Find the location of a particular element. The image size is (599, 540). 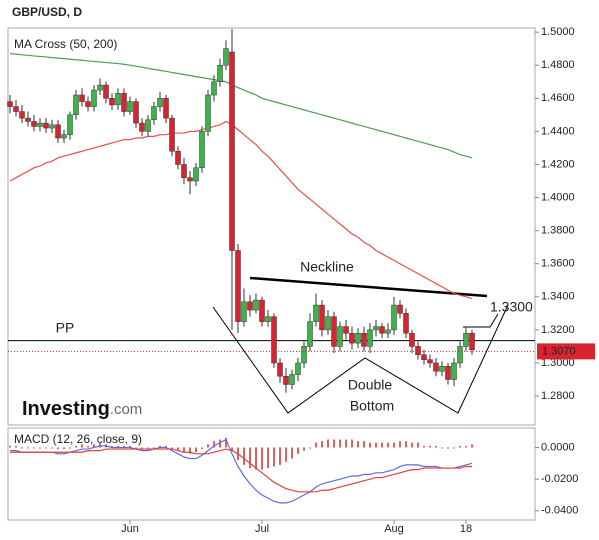

y-tick-label: 0.0000 is located at coordinates (558, 447).